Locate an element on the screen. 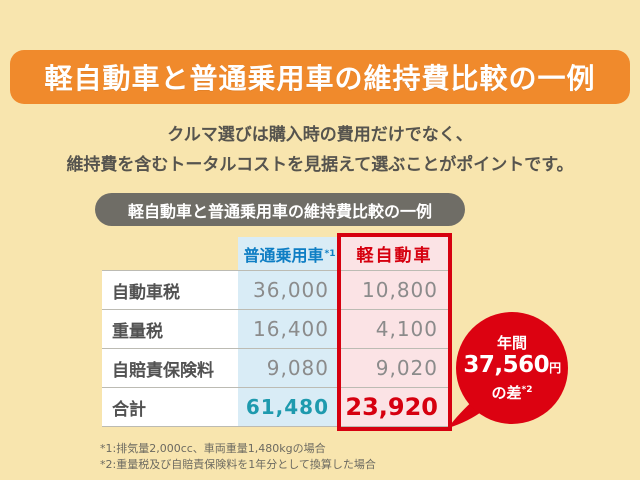  row-label-automobile-tax: 自動車税 is located at coordinates (170, 290).